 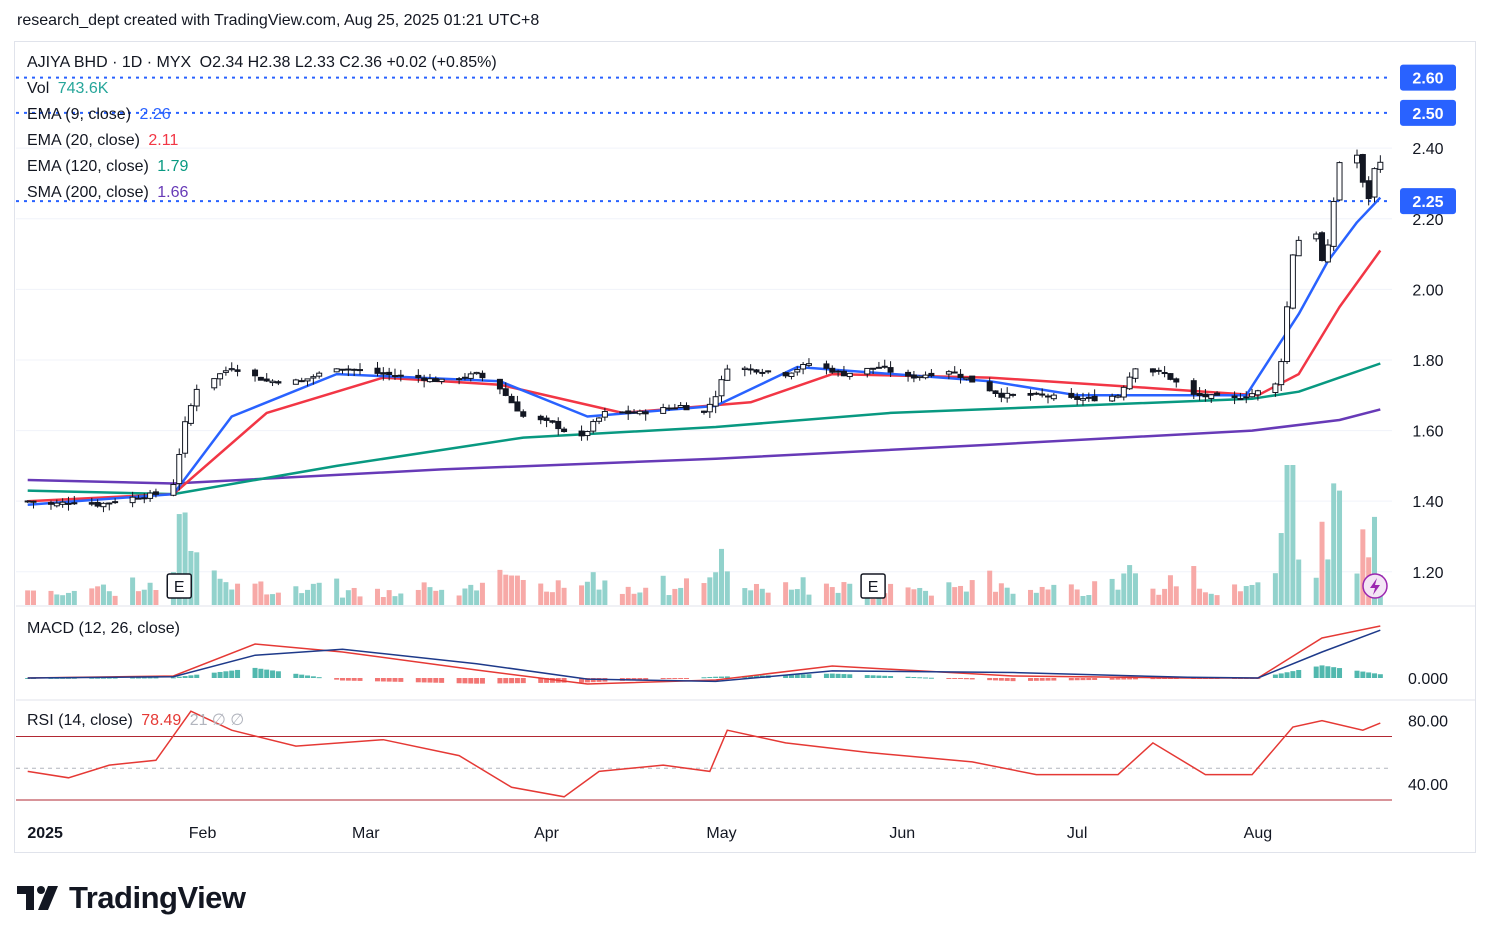 I want to click on legend-macd: MACD (12, 26, close), so click(x=105, y=629).